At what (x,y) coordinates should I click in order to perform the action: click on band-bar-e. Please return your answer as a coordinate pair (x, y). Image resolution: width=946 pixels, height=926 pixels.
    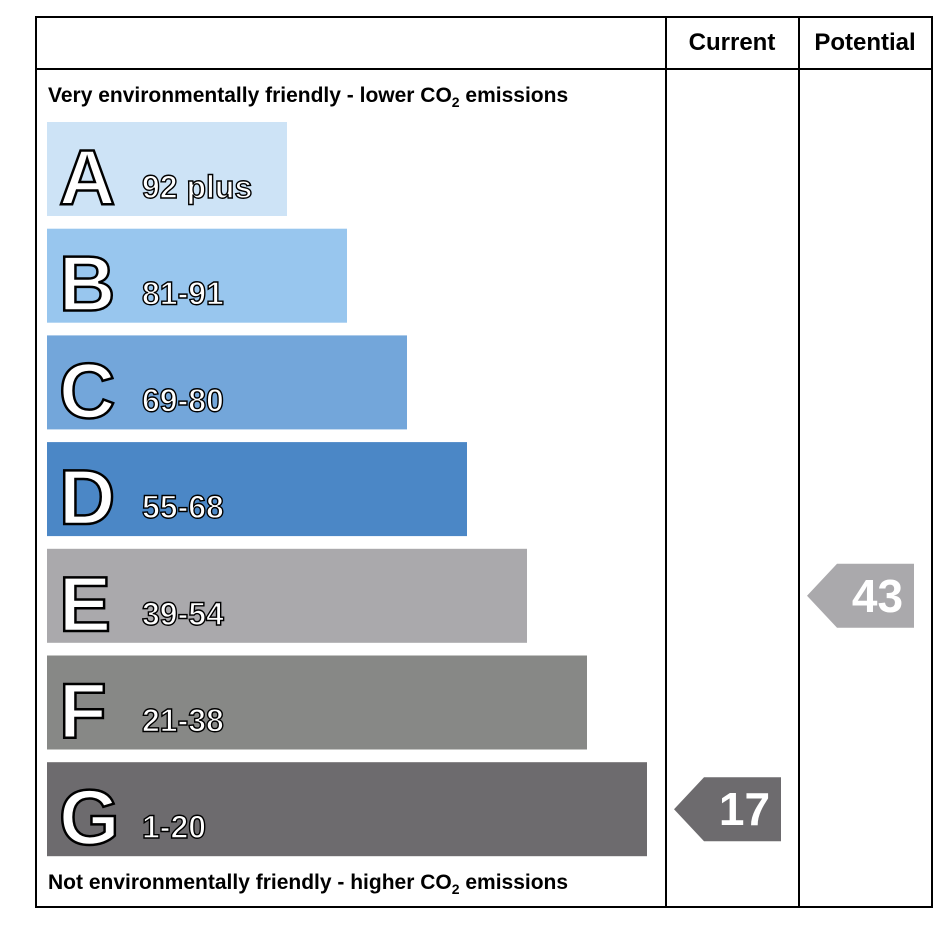
    Looking at the image, I should click on (287, 595).